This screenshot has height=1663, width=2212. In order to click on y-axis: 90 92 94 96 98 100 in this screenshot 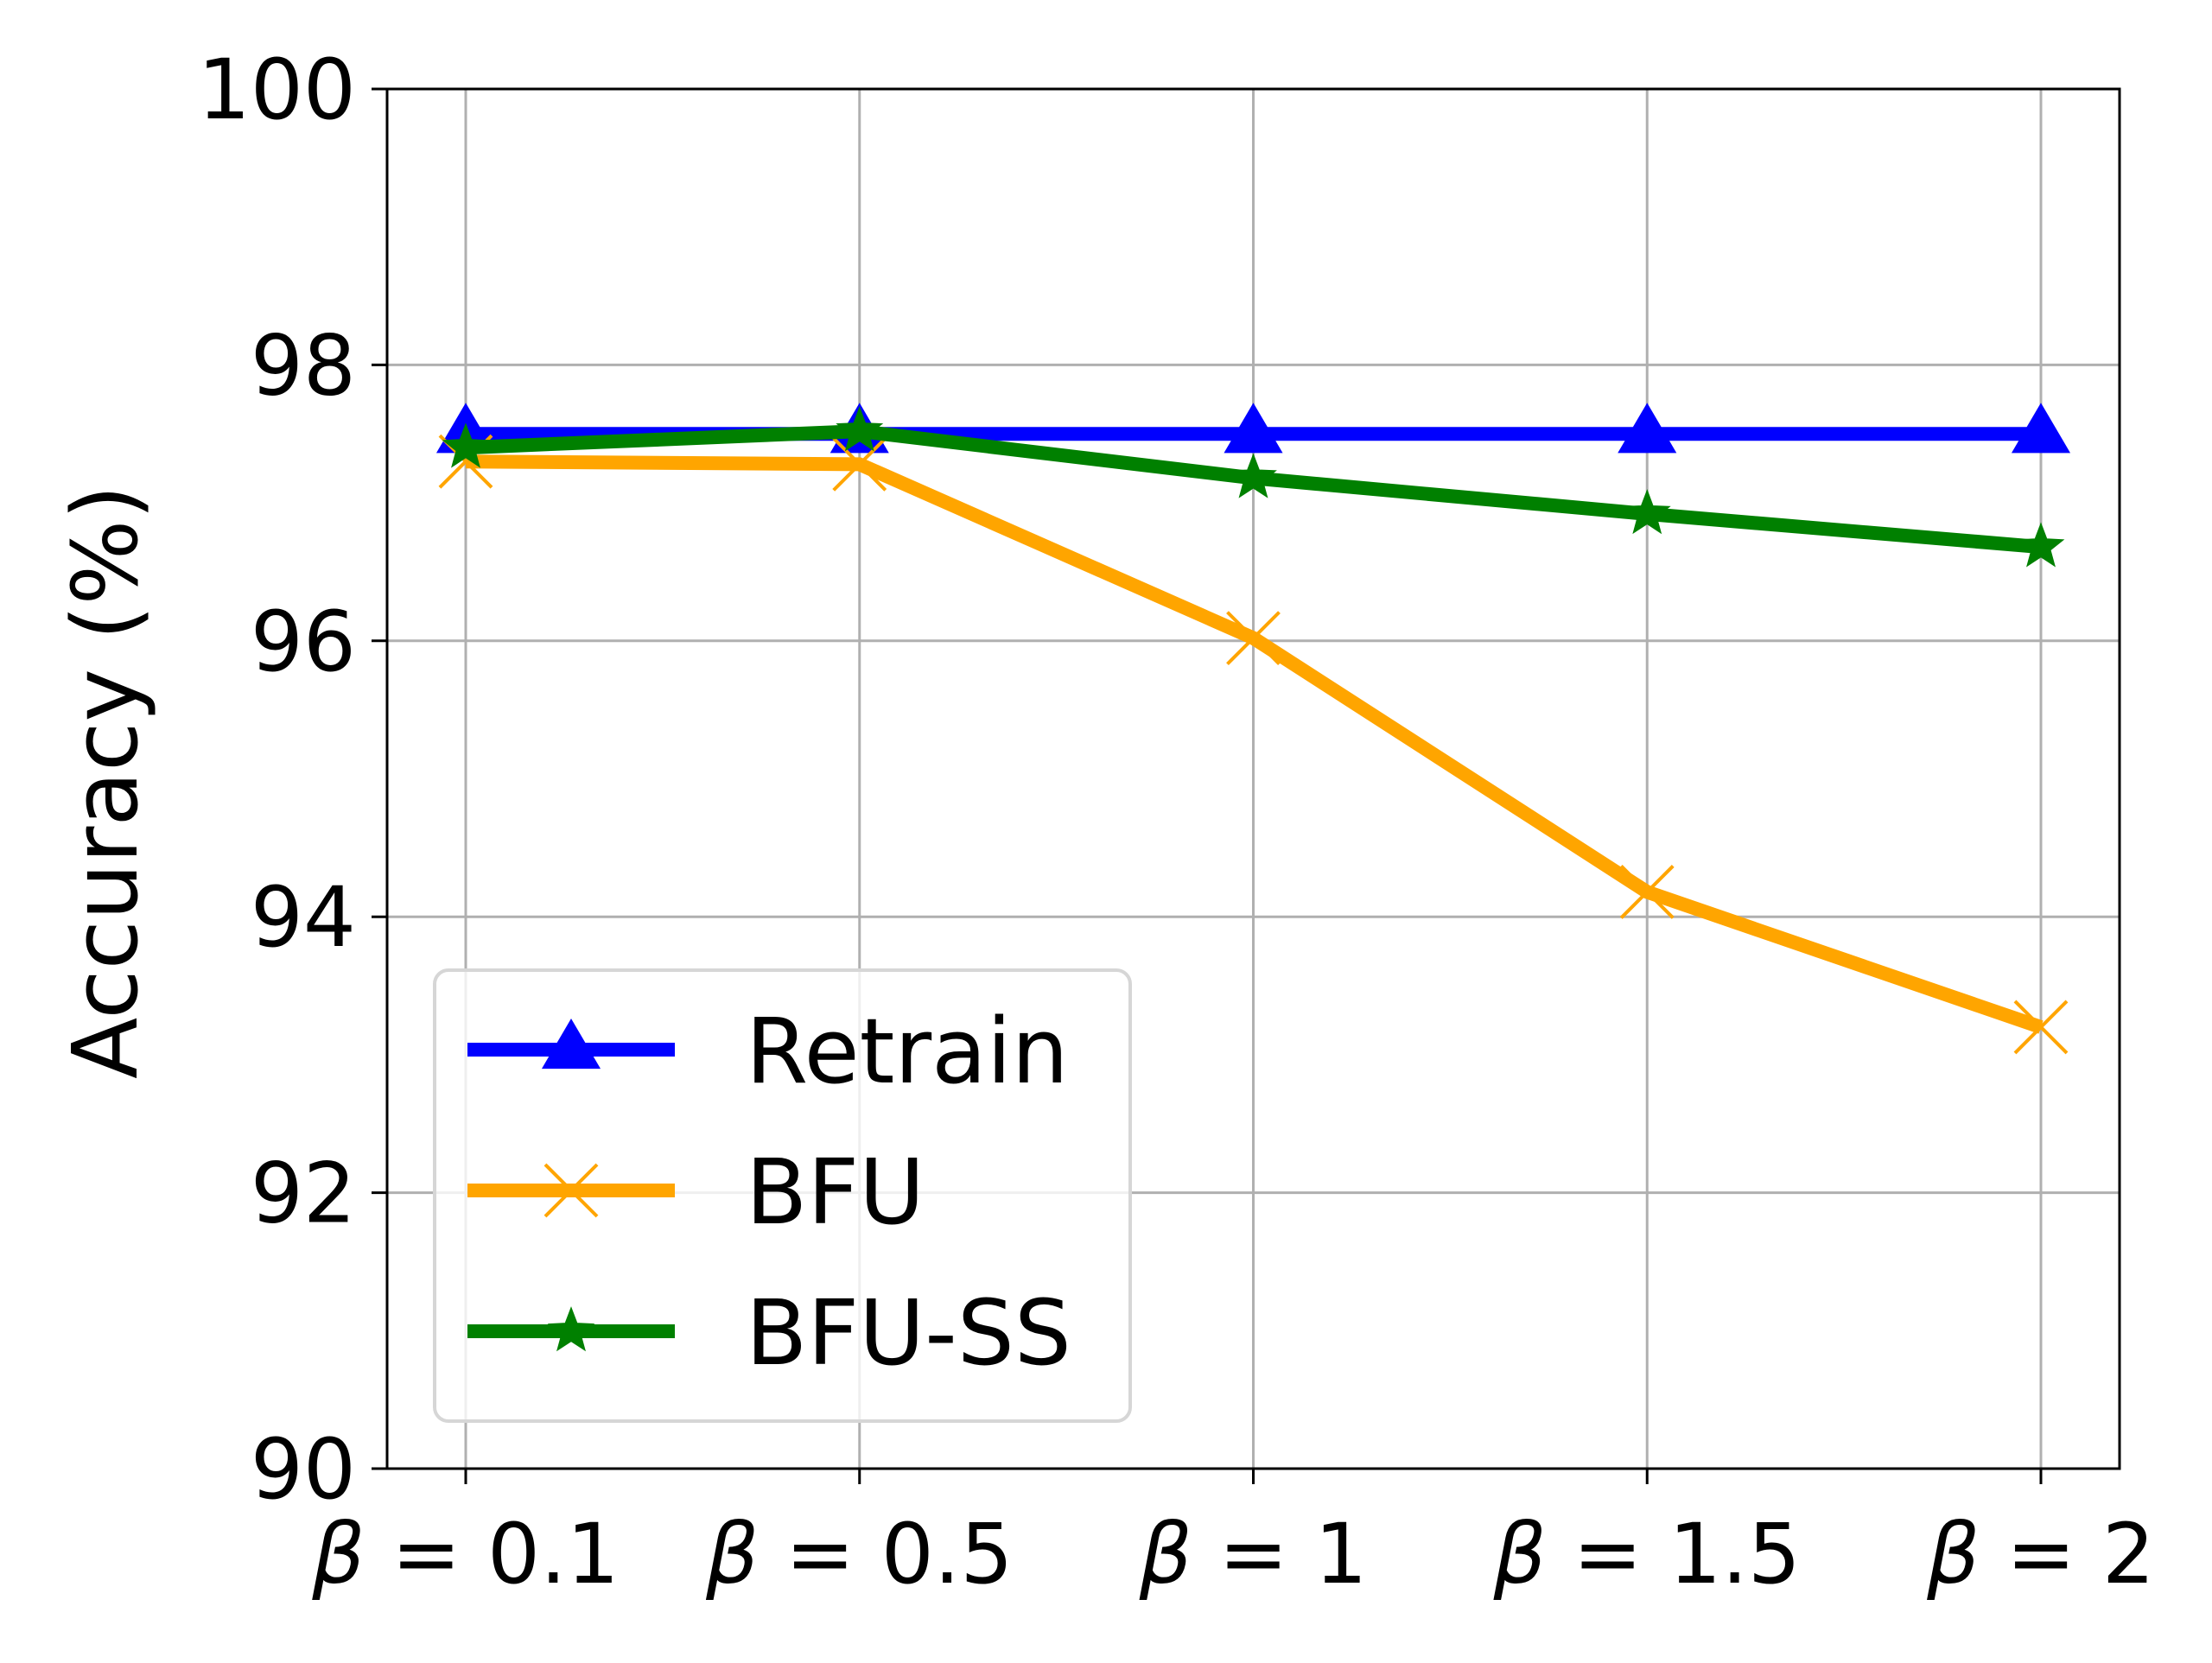, I will do `click(292, 780)`.